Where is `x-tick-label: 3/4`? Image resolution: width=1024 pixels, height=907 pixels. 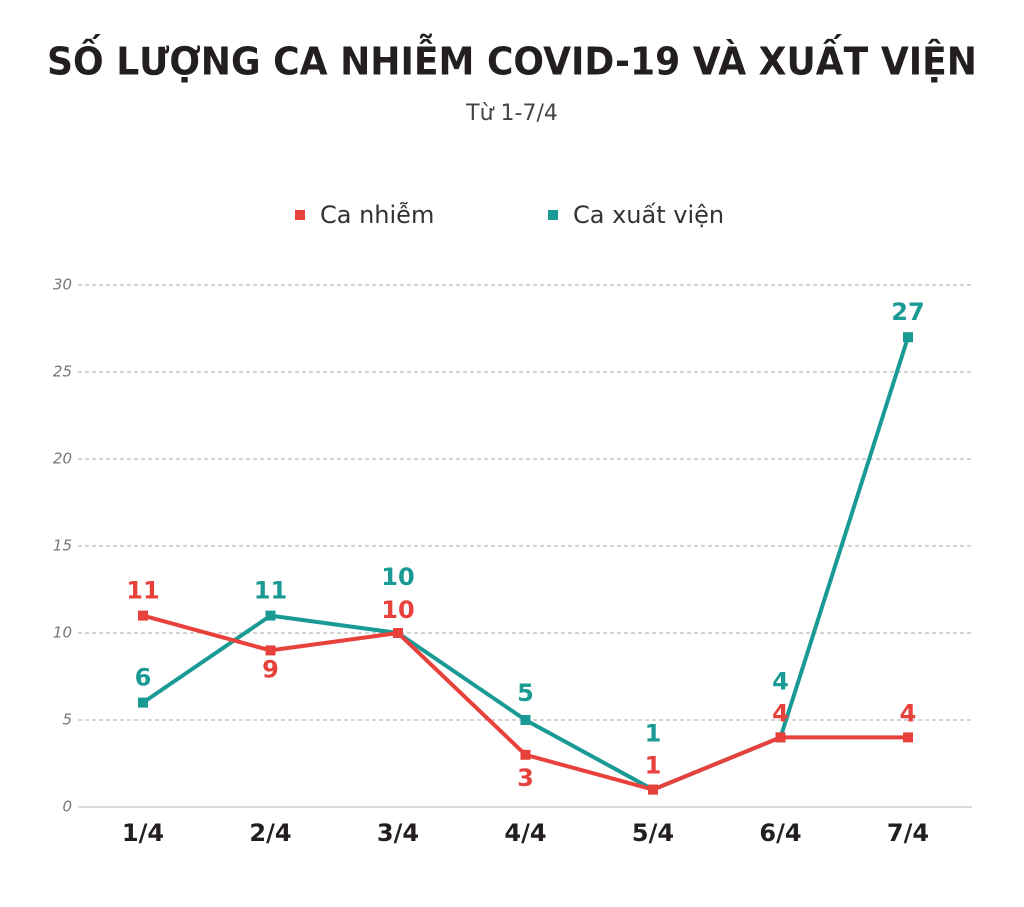
x-tick-label: 3/4 is located at coordinates (398, 833).